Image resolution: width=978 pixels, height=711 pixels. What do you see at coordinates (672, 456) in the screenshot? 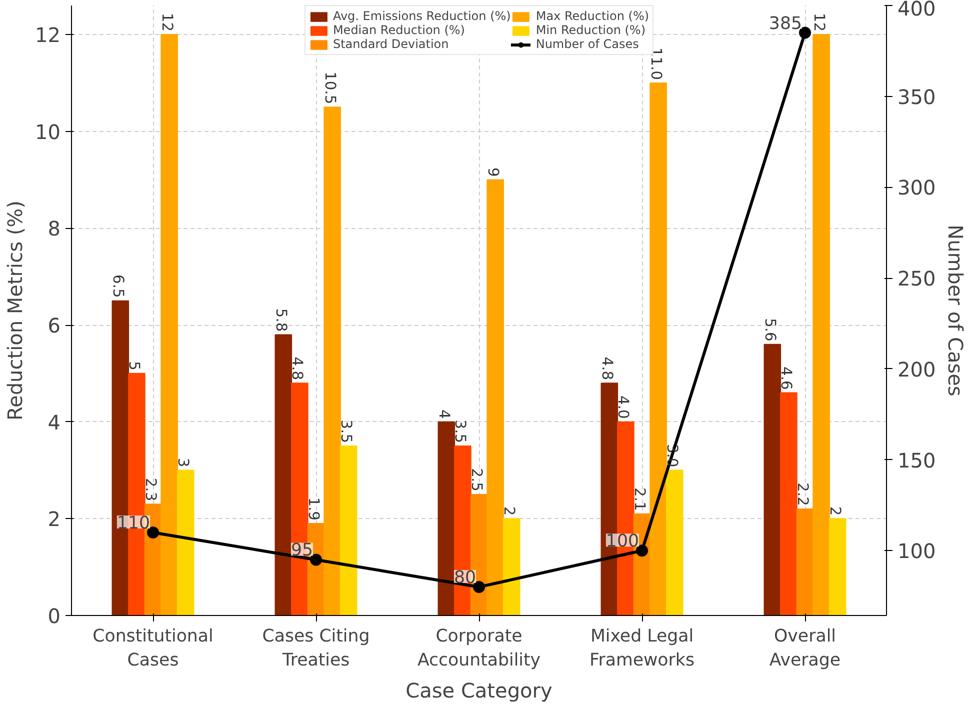
I see `data-label: 3.0` at bounding box center [672, 456].